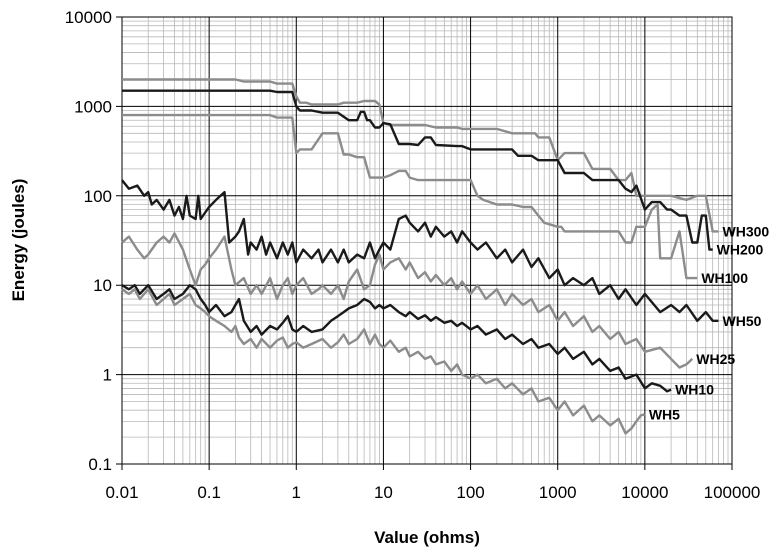  I want to click on y-tick-label: 10, so click(102, 285).